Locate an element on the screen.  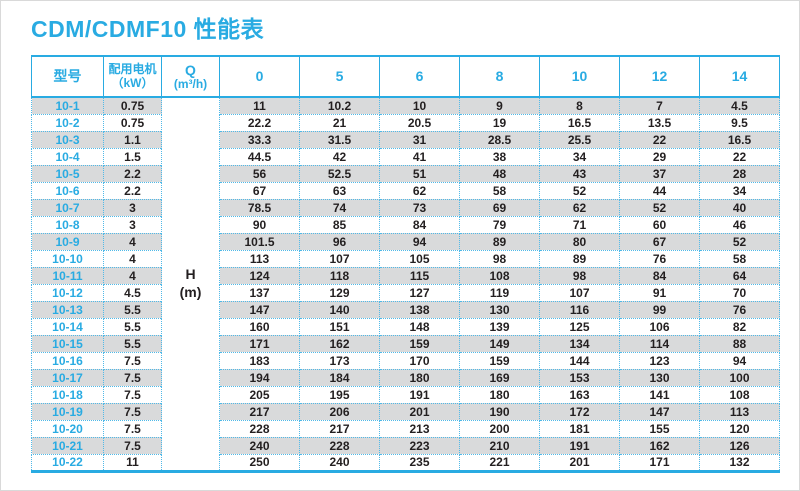
head-value-cell: 34 is located at coordinates (739, 190).